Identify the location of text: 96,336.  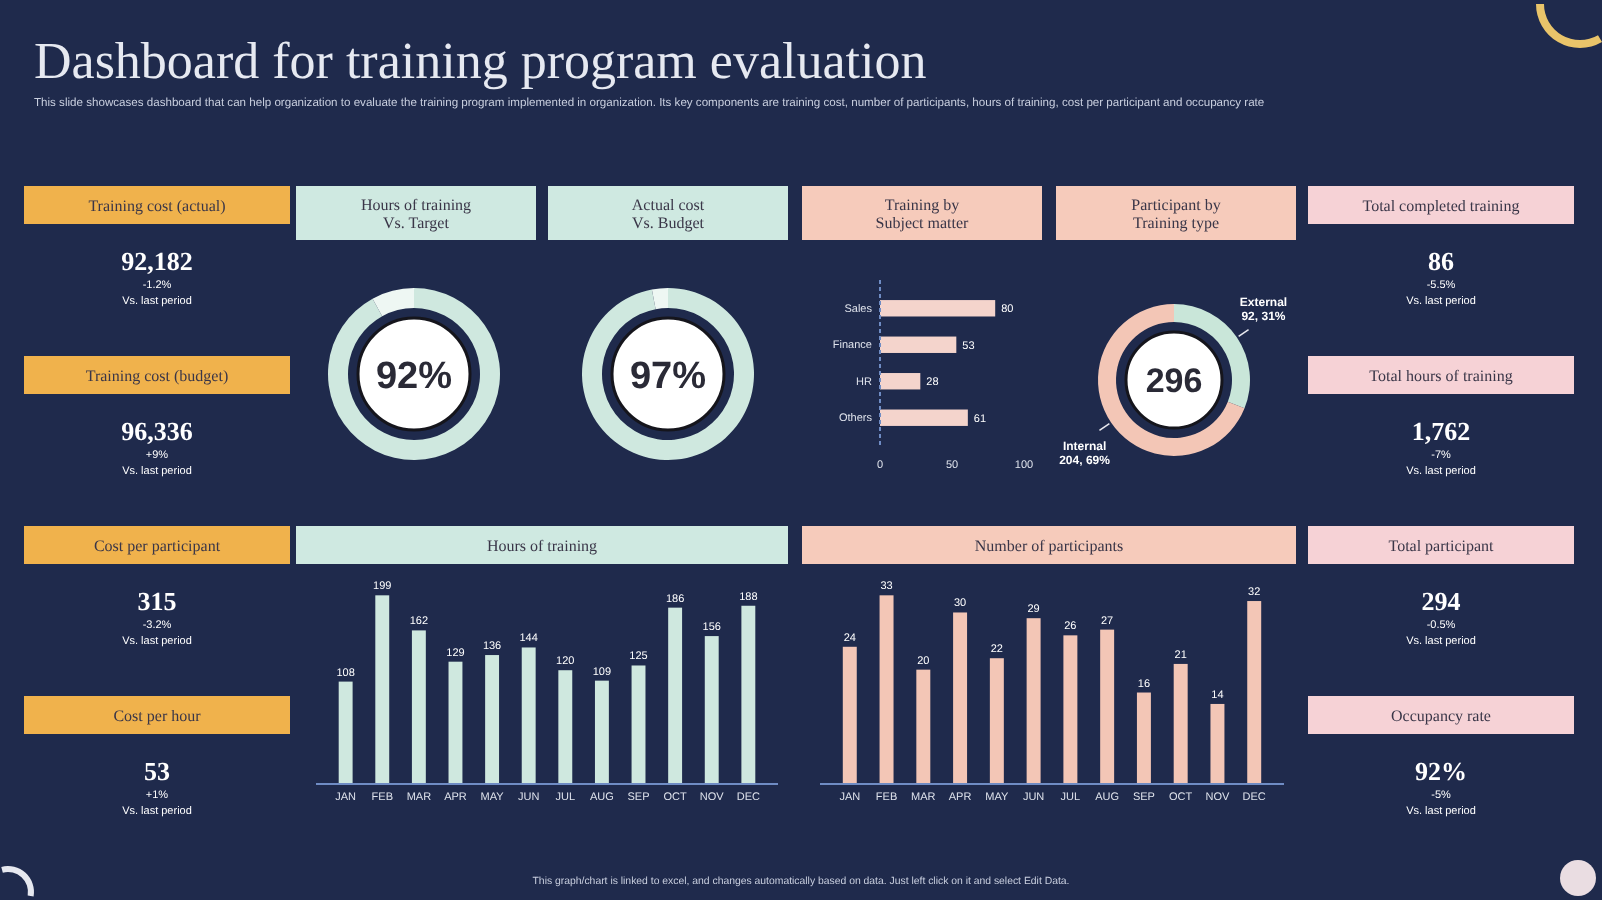
(157, 431).